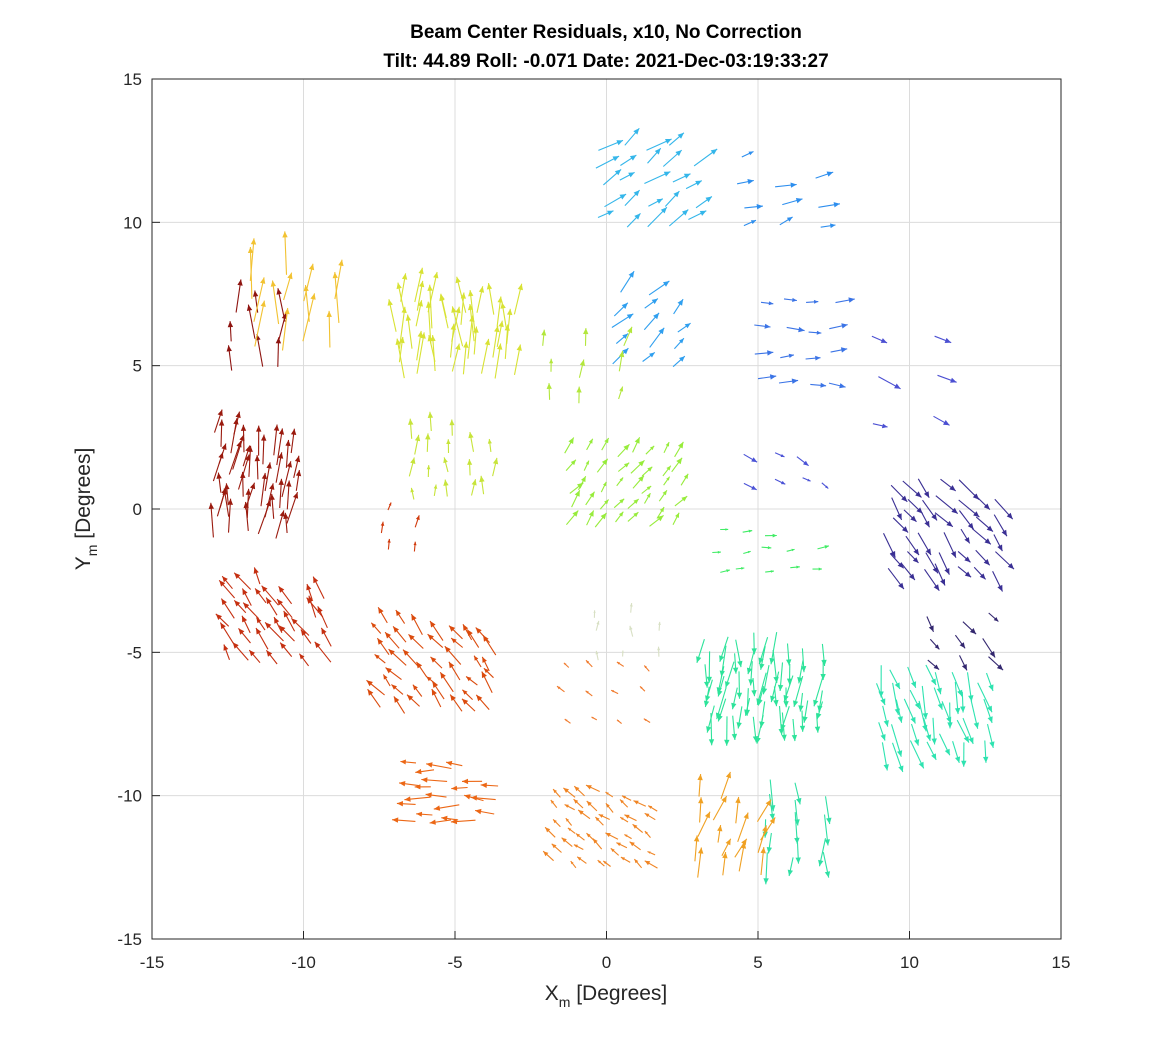  What do you see at coordinates (1061, 962) in the screenshot?
I see `x-tick-label: 15` at bounding box center [1061, 962].